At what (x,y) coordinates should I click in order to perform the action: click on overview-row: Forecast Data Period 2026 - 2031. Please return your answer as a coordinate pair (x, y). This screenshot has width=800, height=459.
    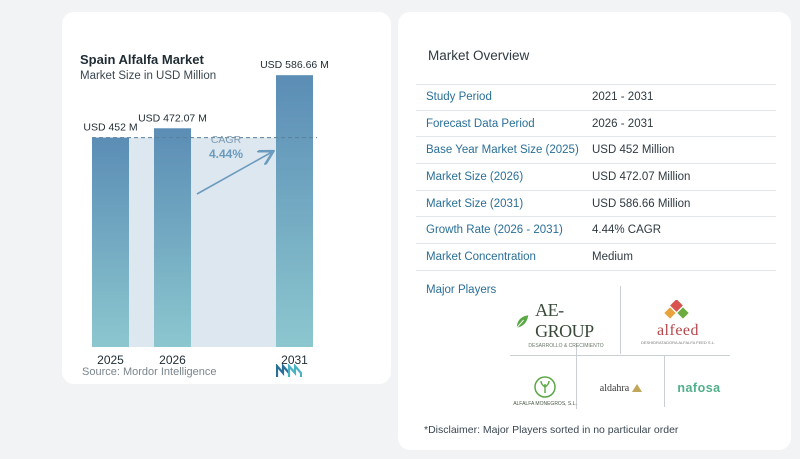
    Looking at the image, I should click on (596, 124).